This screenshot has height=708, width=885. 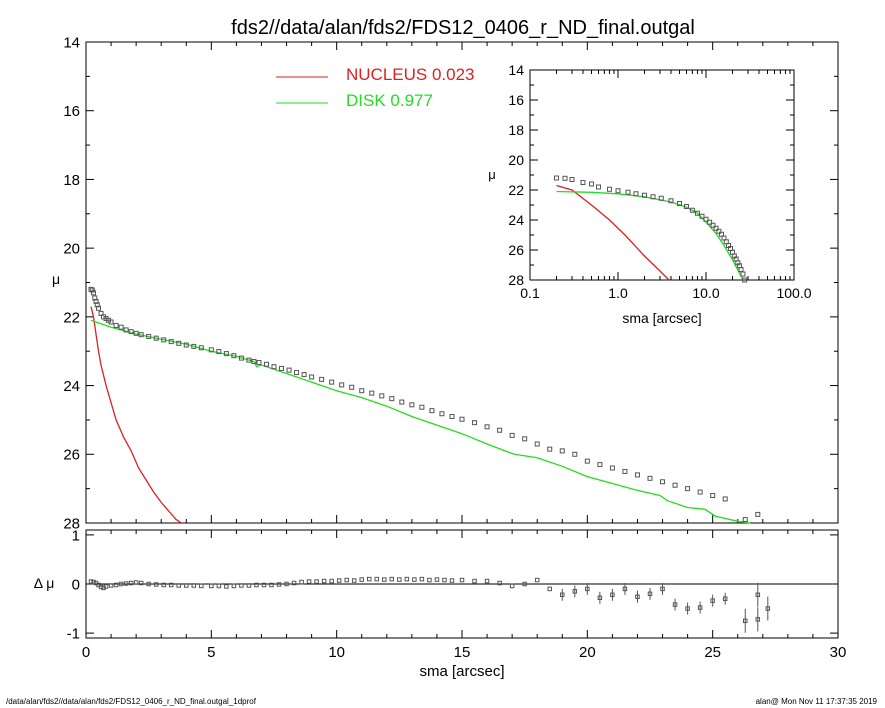 I want to click on residual-x-tick-label: 0, so click(x=86, y=652).